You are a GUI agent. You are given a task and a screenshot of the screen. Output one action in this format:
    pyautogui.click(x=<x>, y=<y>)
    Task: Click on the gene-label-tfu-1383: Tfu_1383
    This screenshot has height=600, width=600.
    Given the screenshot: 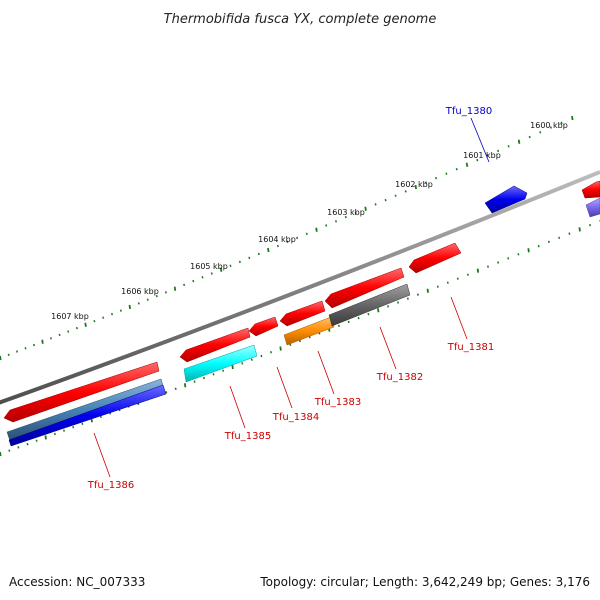 What is the action you would take?
    pyautogui.click(x=337, y=402)
    